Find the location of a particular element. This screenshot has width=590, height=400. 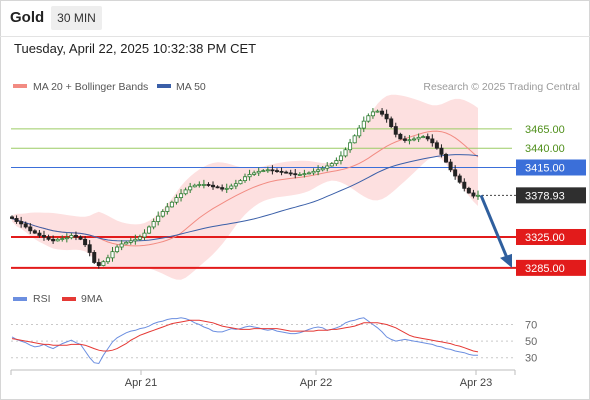

ma50-legend-label: MA 50 is located at coordinates (191, 87).